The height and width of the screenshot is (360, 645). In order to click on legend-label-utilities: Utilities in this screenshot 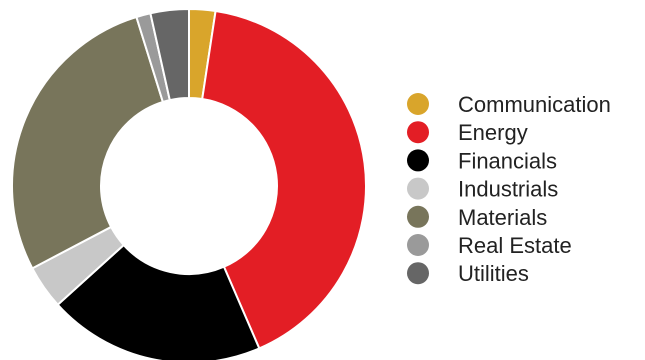, I will do `click(493, 273)`.